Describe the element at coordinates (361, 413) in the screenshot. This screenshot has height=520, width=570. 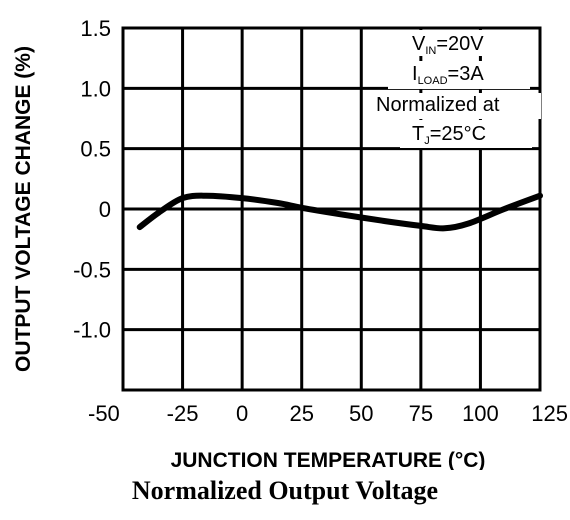
I see `x-tick-label: 50` at that location.